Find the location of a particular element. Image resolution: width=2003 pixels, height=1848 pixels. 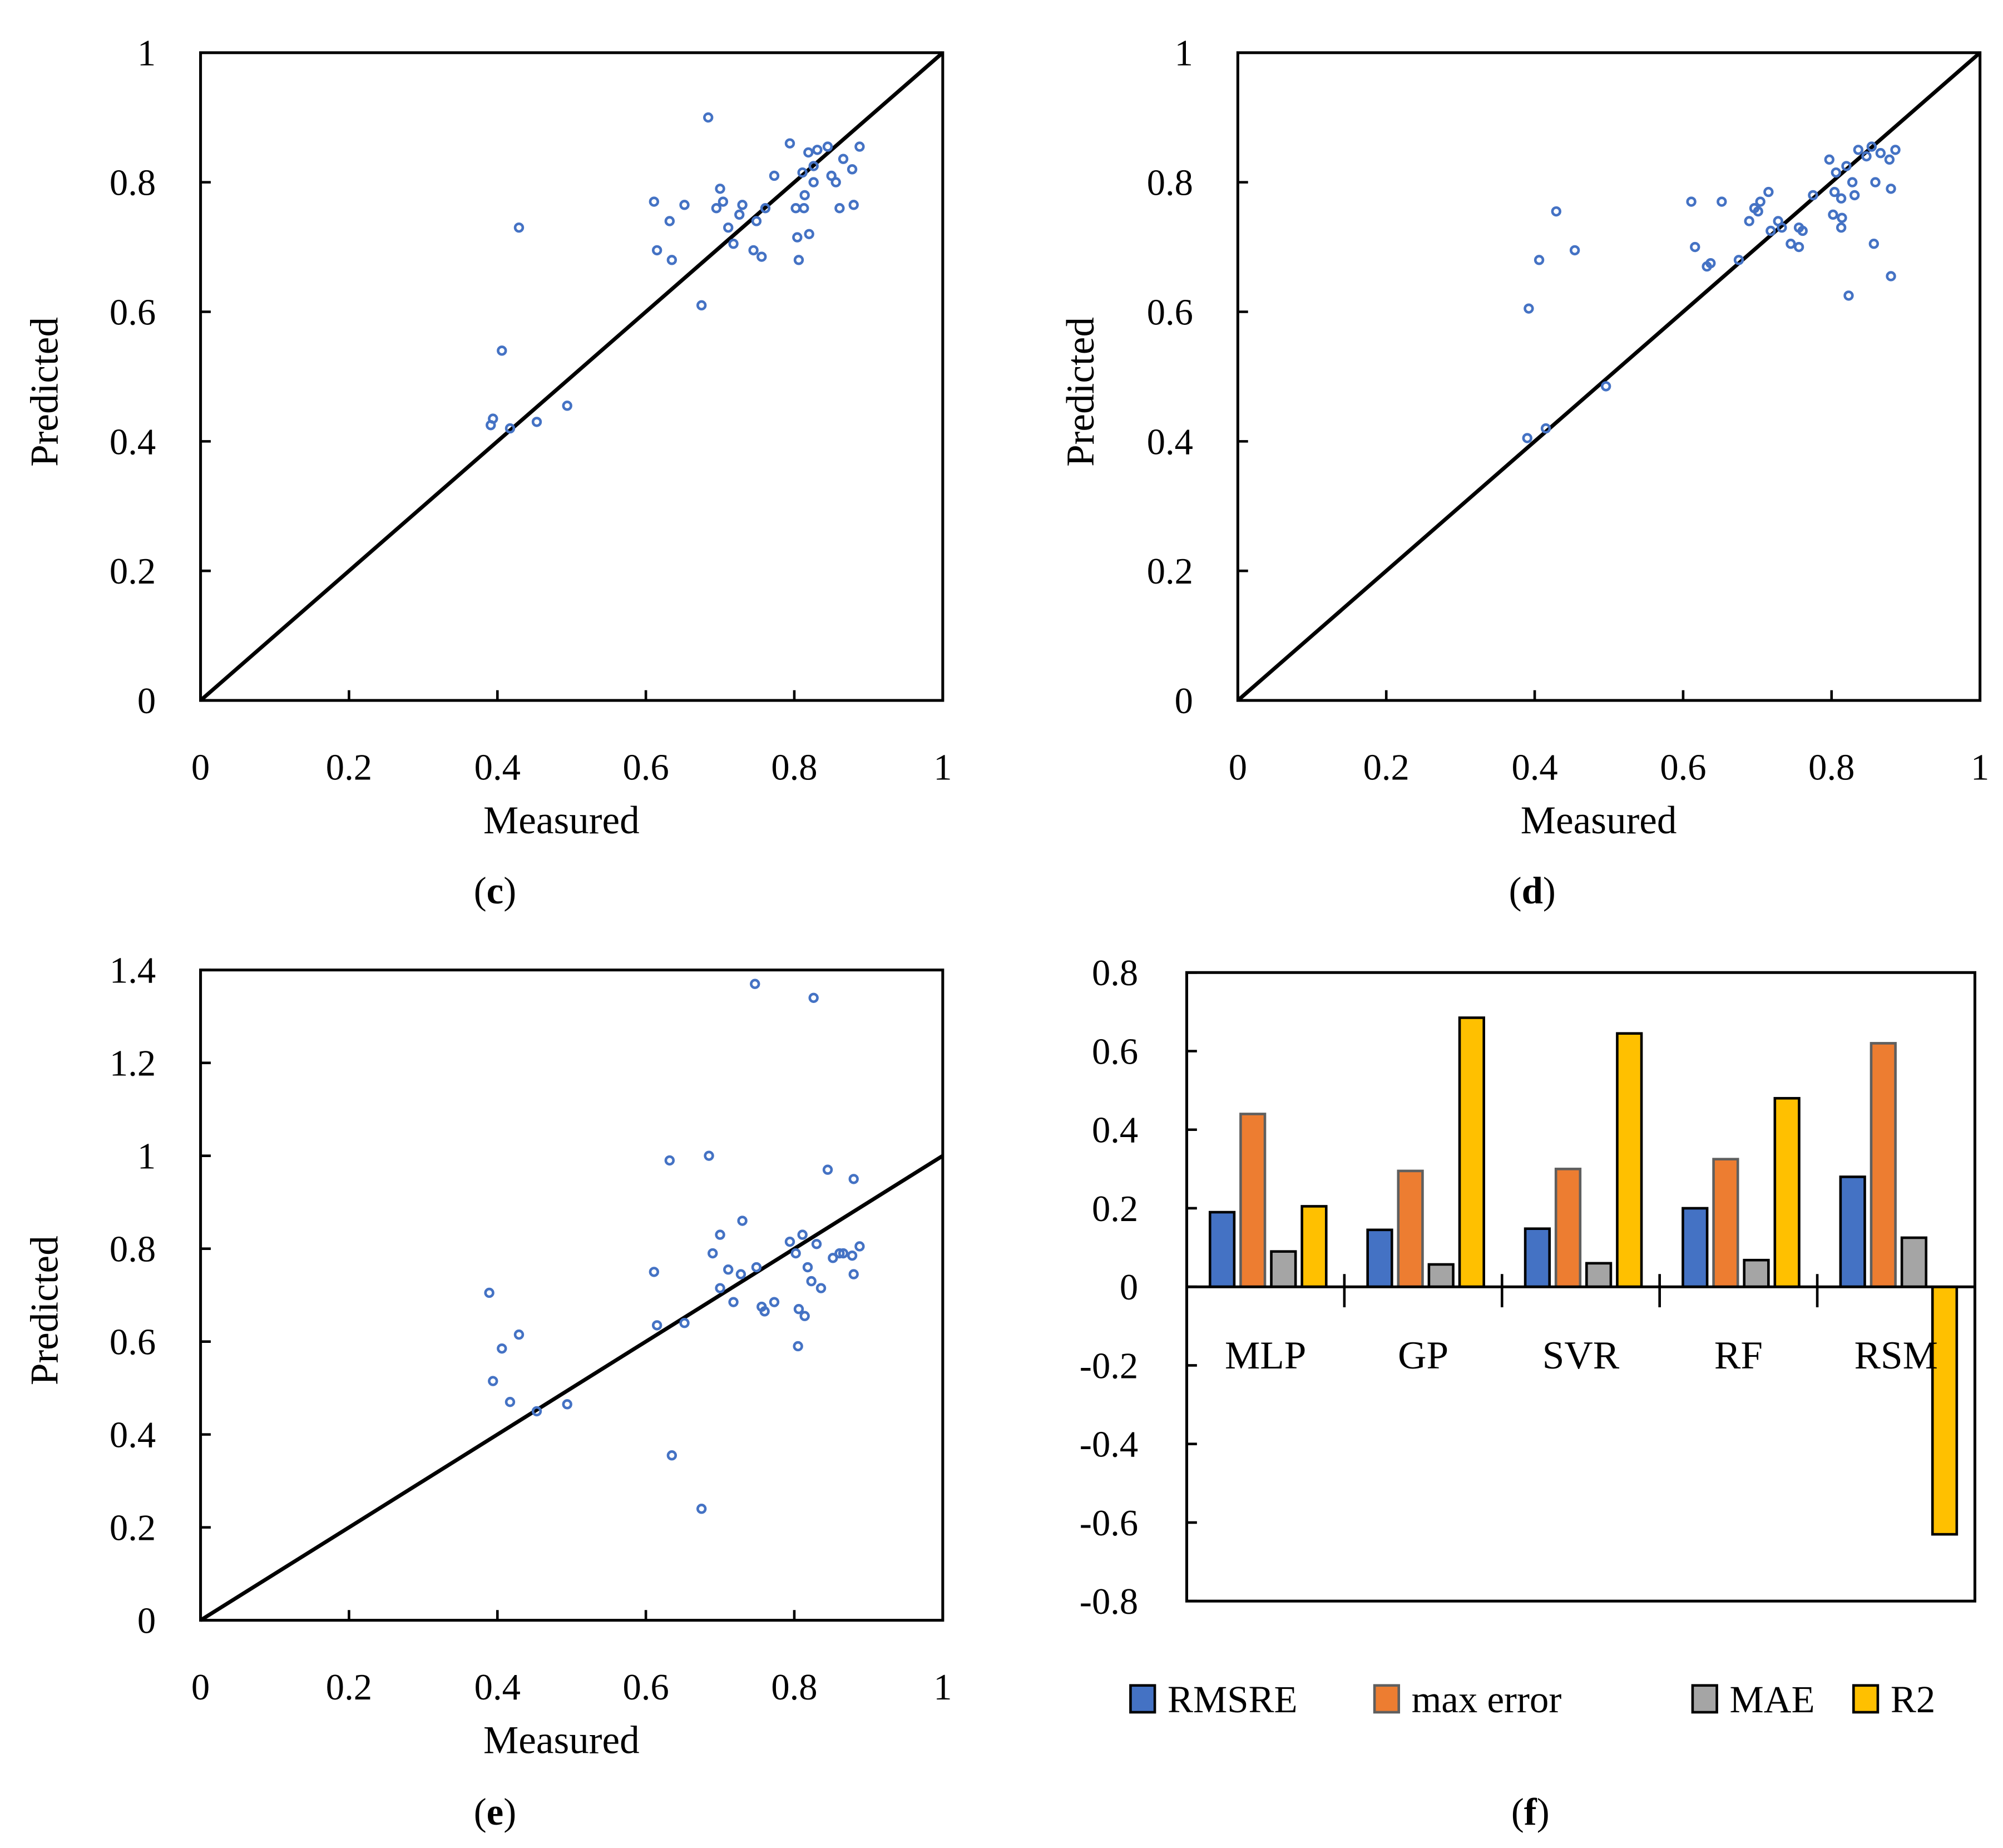

x-tick-label: 0.8 is located at coordinates (794, 1687).